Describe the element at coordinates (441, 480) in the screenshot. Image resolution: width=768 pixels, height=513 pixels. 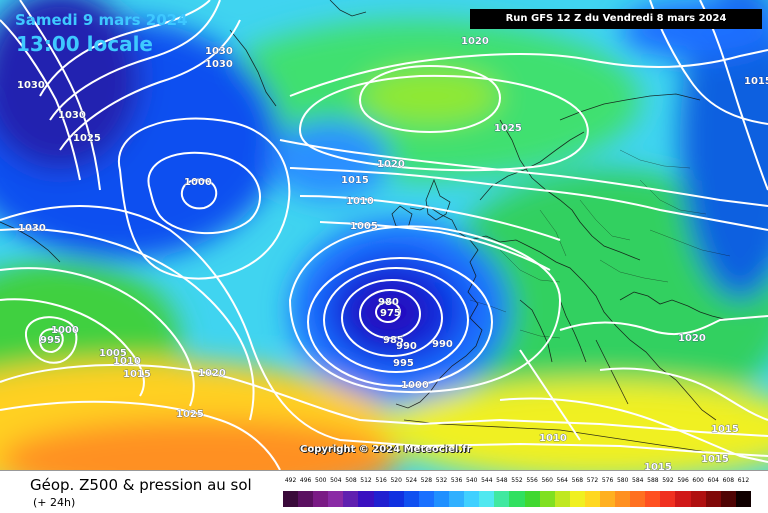
I see `color-scale-tick: 532` at that location.